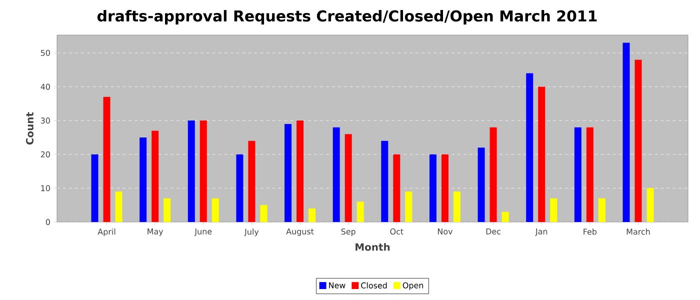 The height and width of the screenshot is (300, 700). What do you see at coordinates (30, 128) in the screenshot?
I see `y-axis-title: Count` at bounding box center [30, 128].